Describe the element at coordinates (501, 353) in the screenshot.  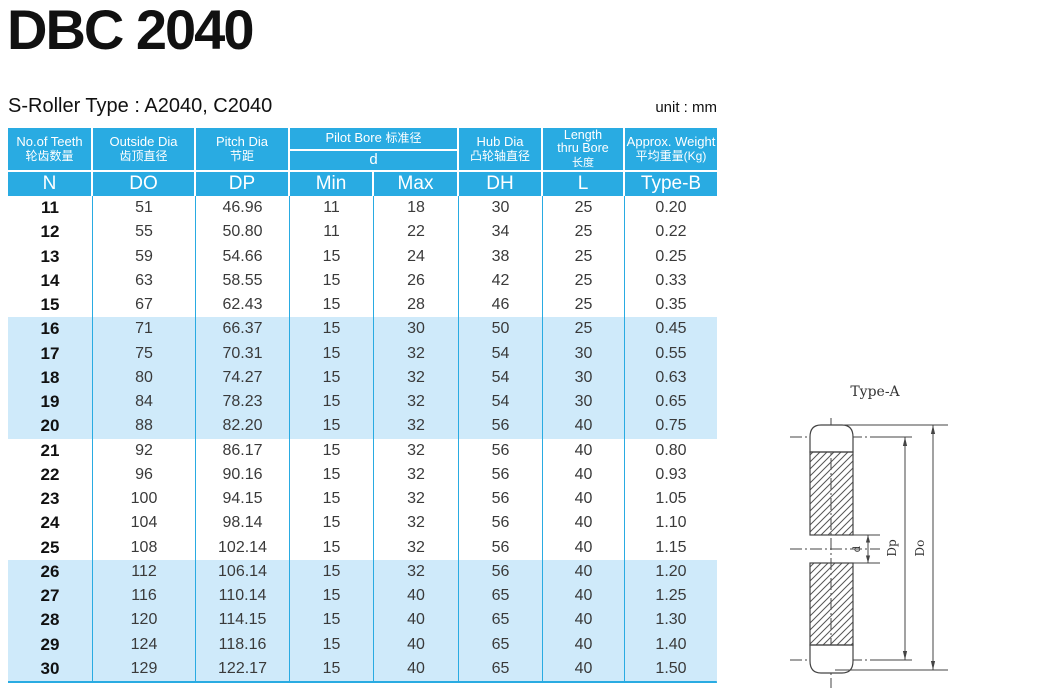
I see `table-cell: 54` at that location.